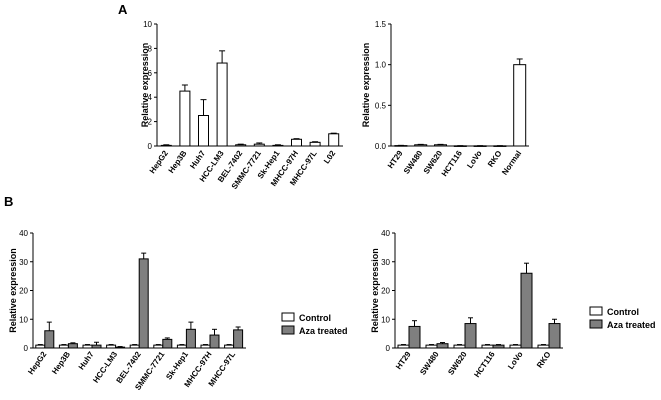 This screenshot has height=400, width=661. Describe the element at coordinates (543, 346) in the screenshot. I see `chart4-bar-RKO-control` at that location.